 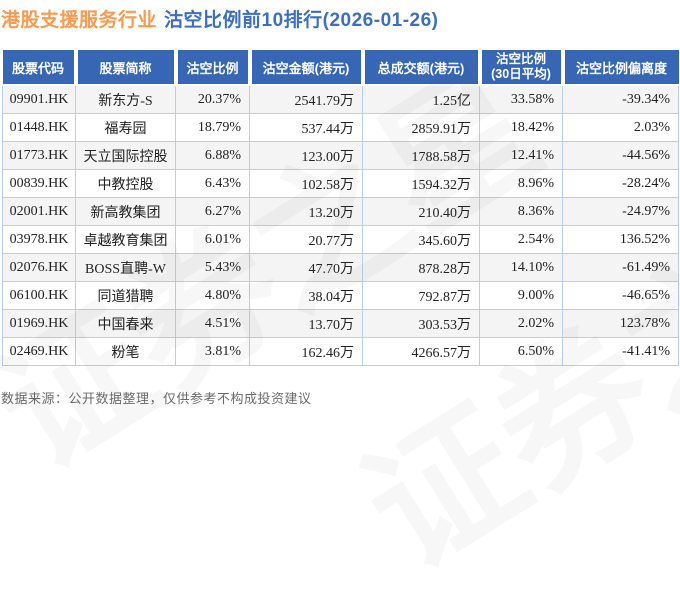 I want to click on column-header-deviation: 沽空比例偏离度, so click(x=619, y=68).